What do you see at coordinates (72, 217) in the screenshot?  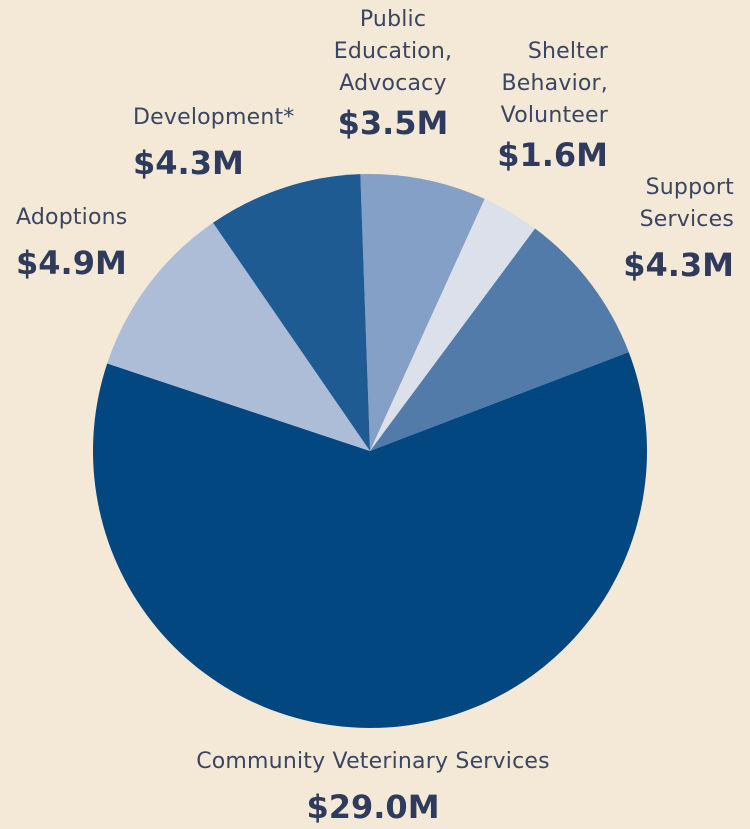 I see `label-adoptions-line1: Adoptions` at bounding box center [72, 217].